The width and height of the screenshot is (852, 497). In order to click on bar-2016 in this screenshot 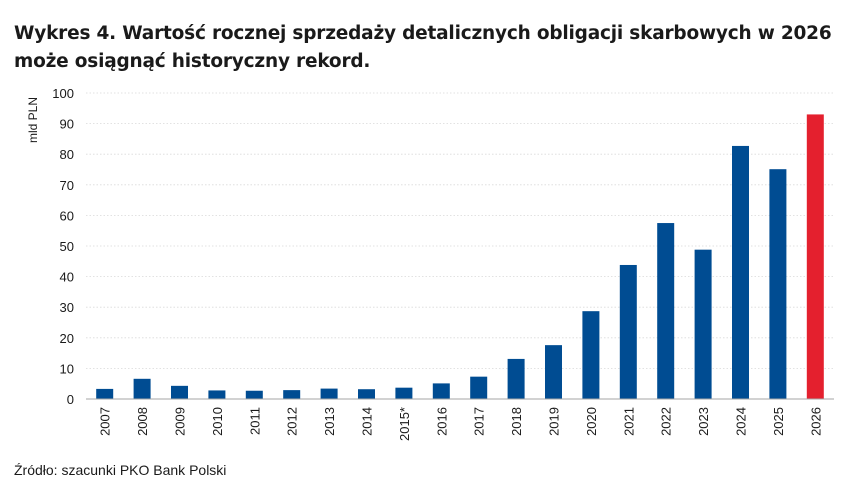, I will do `click(441, 391)`.